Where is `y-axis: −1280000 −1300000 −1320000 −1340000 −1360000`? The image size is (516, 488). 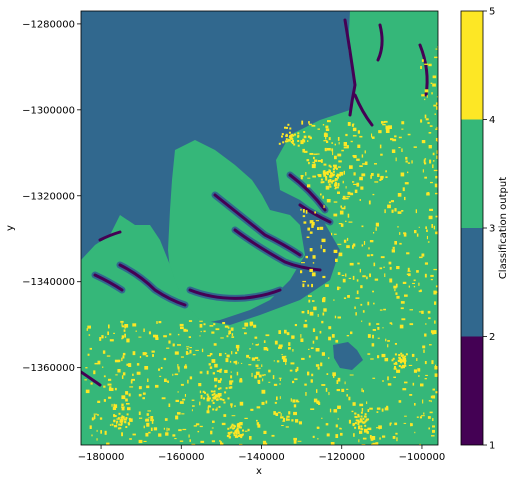 y-axis: −1280000 −1300000 −1320000 −1340000 −1360000 is located at coordinates (51, 196).